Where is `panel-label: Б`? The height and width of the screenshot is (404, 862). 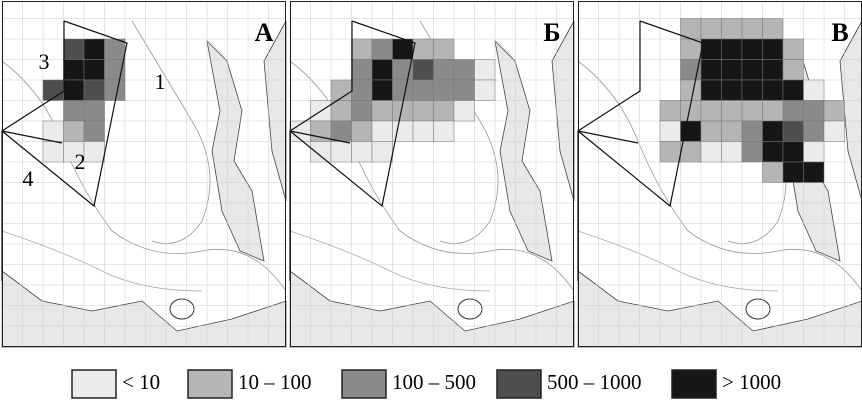
panel-label: Б is located at coordinates (551, 32).